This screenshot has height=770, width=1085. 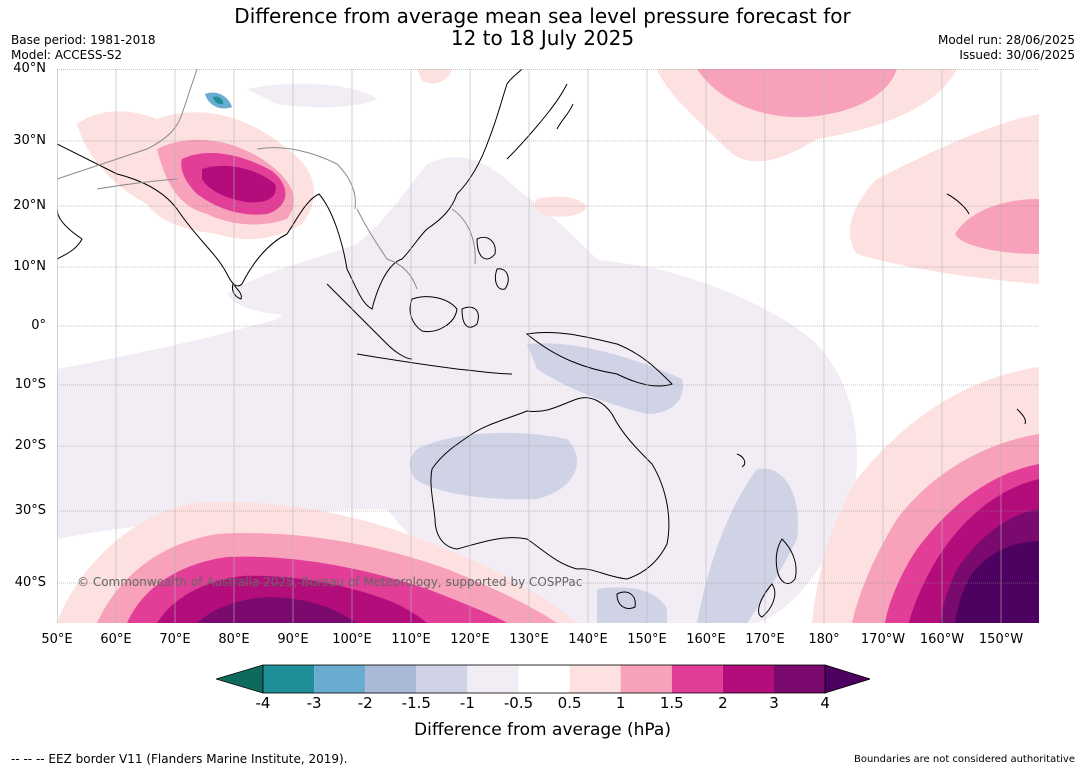 I want to click on lon-label: 180°, so click(x=824, y=639).